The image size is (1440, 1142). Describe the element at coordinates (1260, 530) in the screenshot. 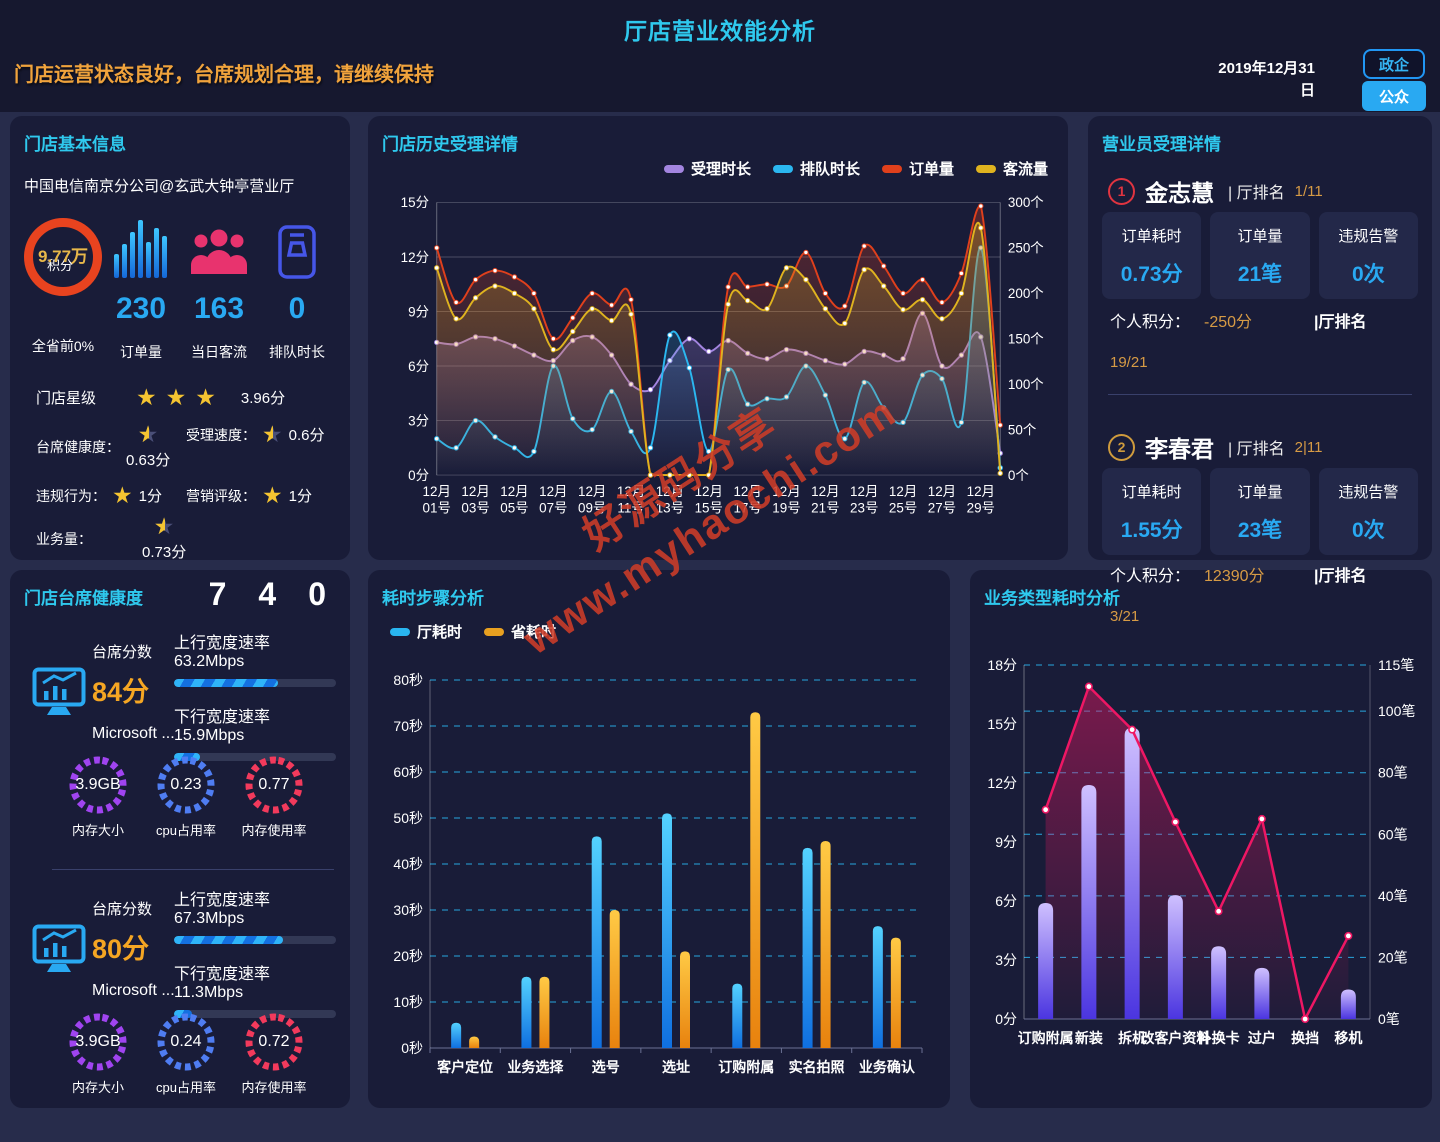

I see `stat-card-value: 23笔` at that location.